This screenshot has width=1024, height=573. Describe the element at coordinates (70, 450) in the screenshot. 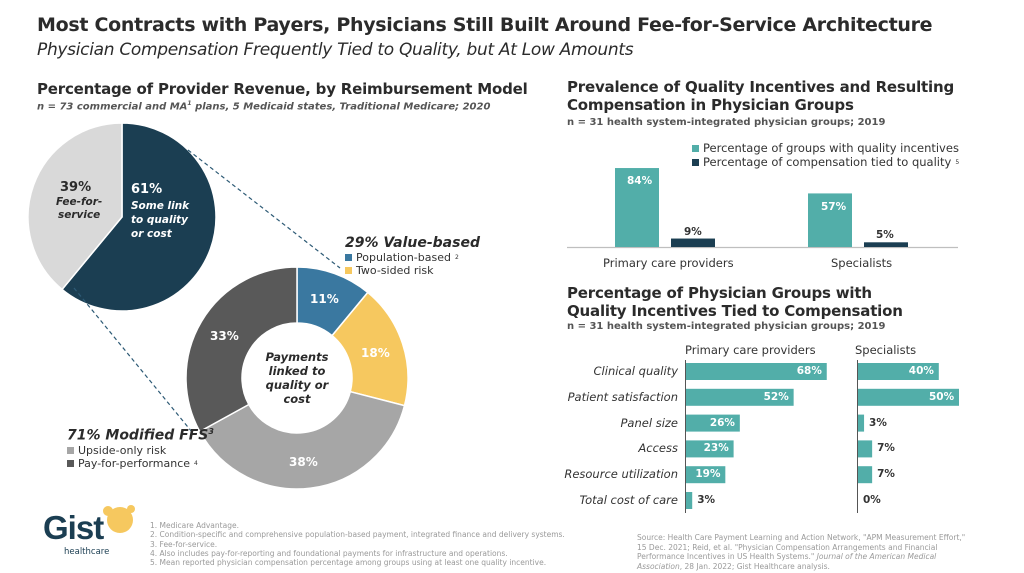

I see `legend-swatch-upside` at that location.